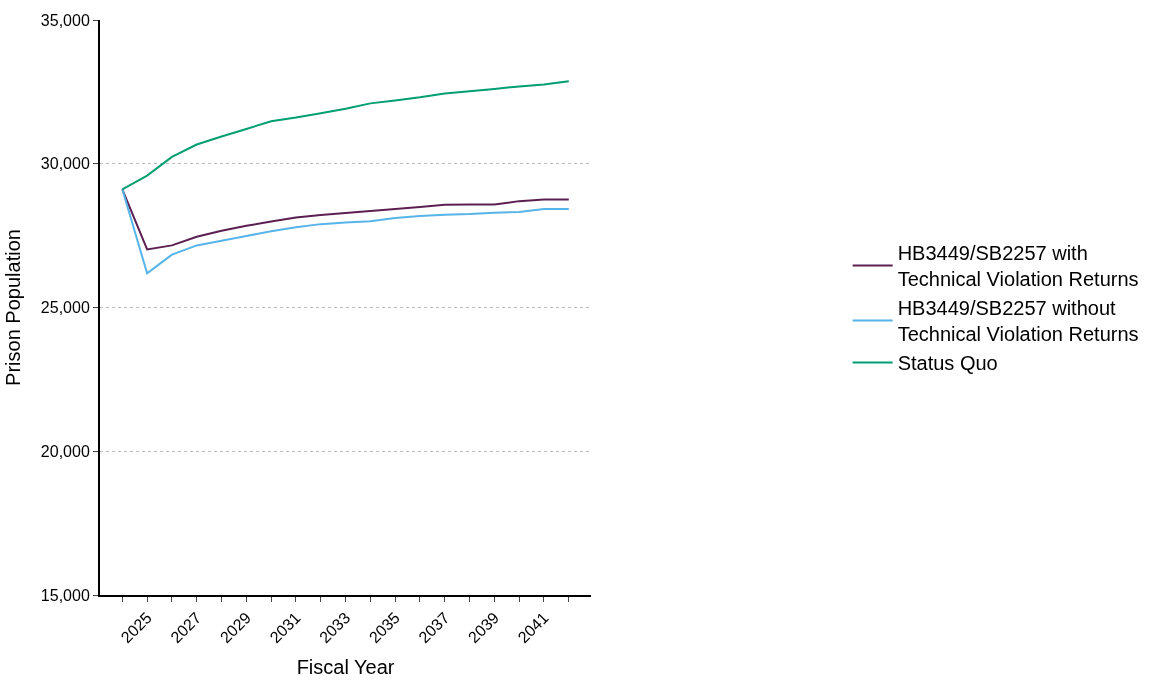 The image size is (1156, 687). I want to click on y-tick-label: 30,000, so click(65, 164).